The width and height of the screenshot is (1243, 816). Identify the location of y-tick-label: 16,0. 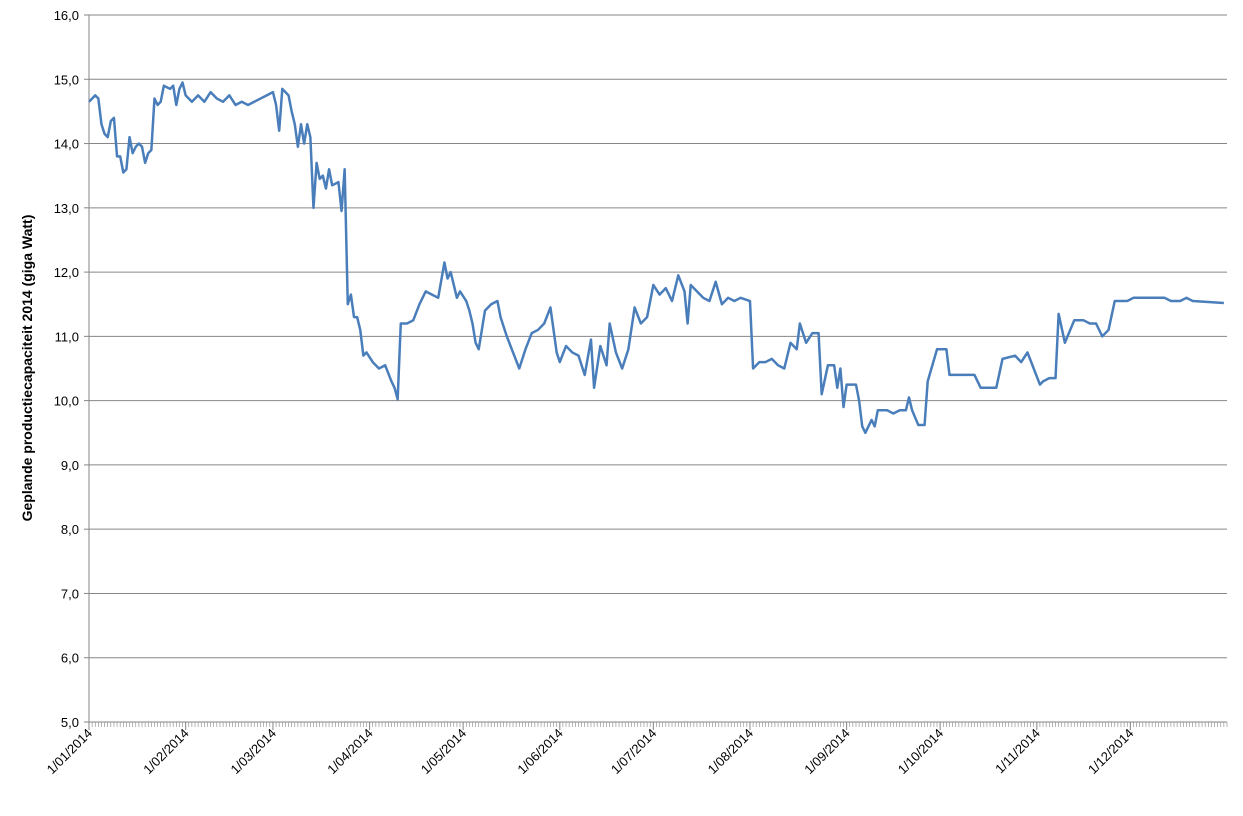
(66, 15).